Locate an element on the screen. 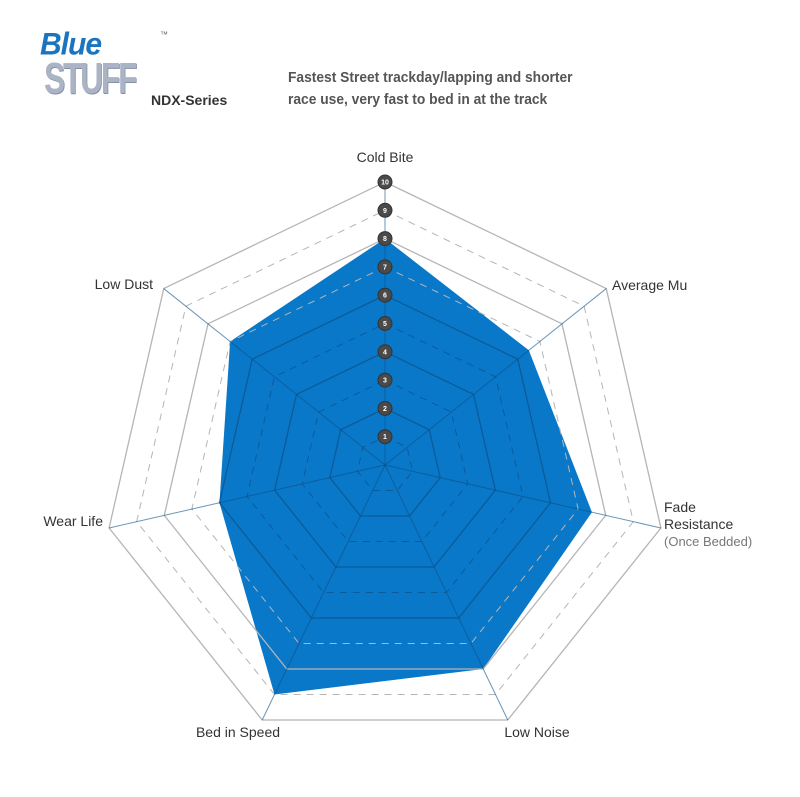  logo-tm: ™ is located at coordinates (164, 34).